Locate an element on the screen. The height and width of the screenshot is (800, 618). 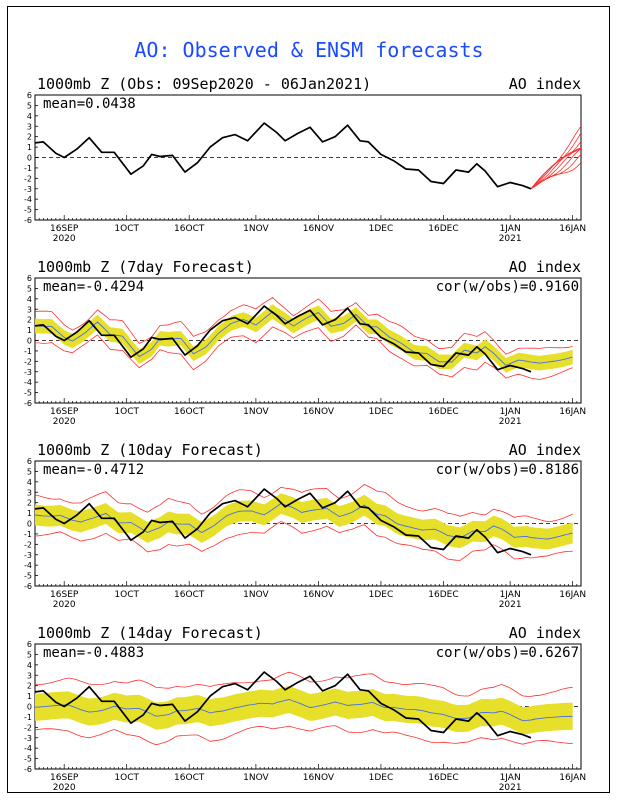
ensemble-spread is located at coordinates (304, 338).